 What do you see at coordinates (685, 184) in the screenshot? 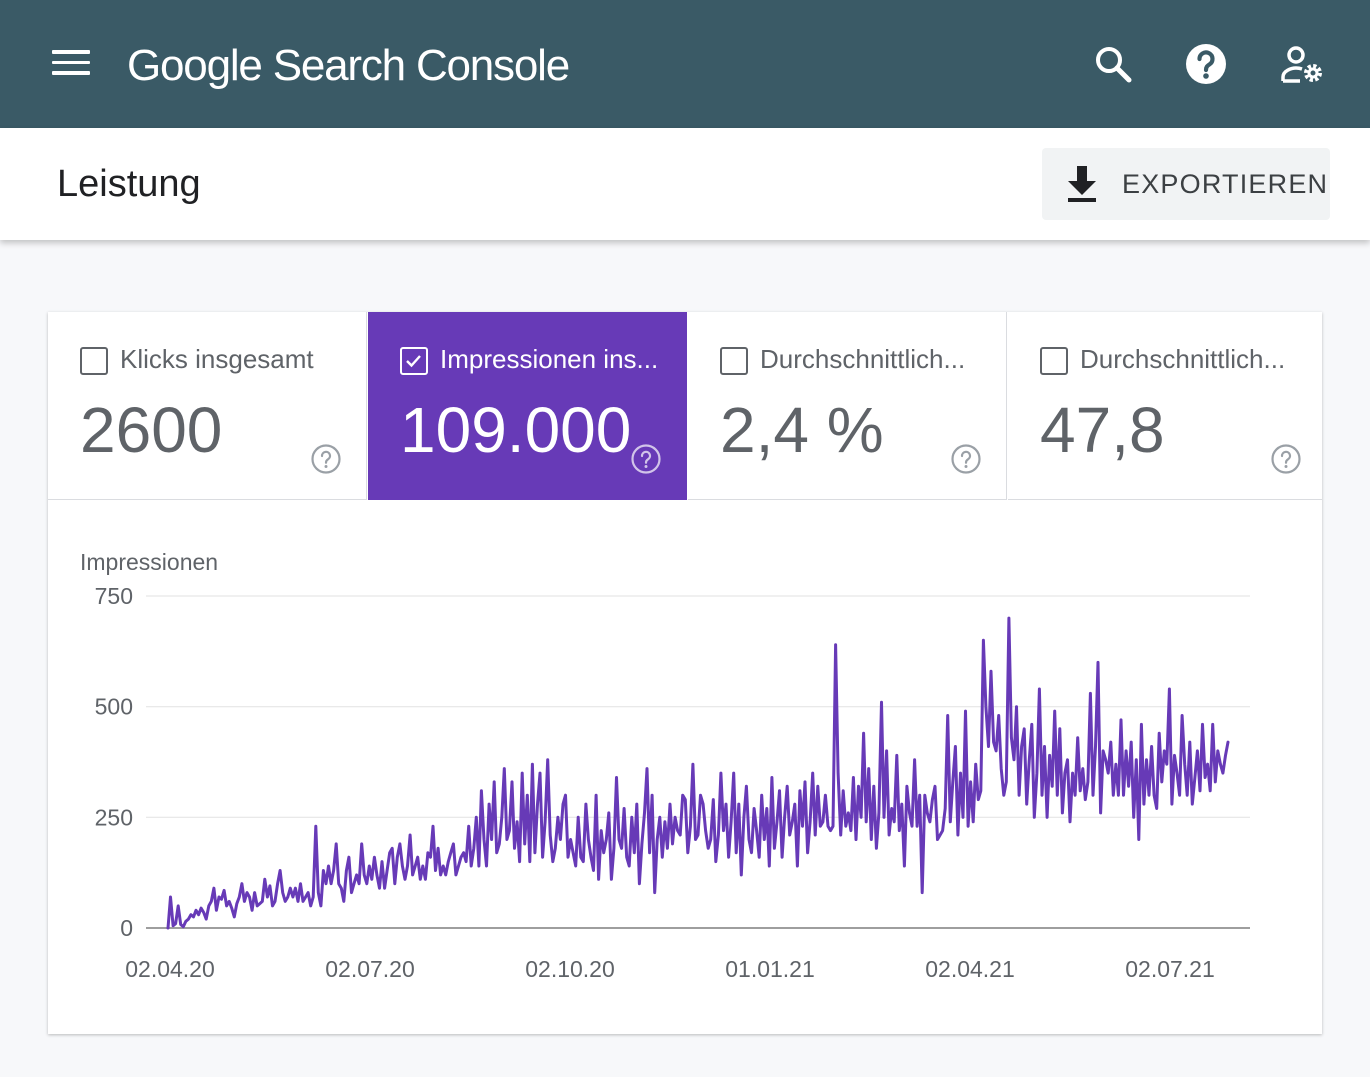
I see `page-header: Leistung EXPORTIEREN` at bounding box center [685, 184].